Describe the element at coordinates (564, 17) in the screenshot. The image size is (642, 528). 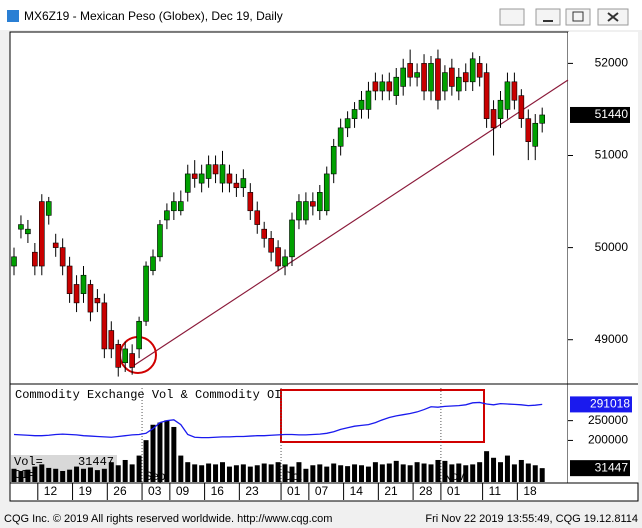
I see `window-buttons` at that location.